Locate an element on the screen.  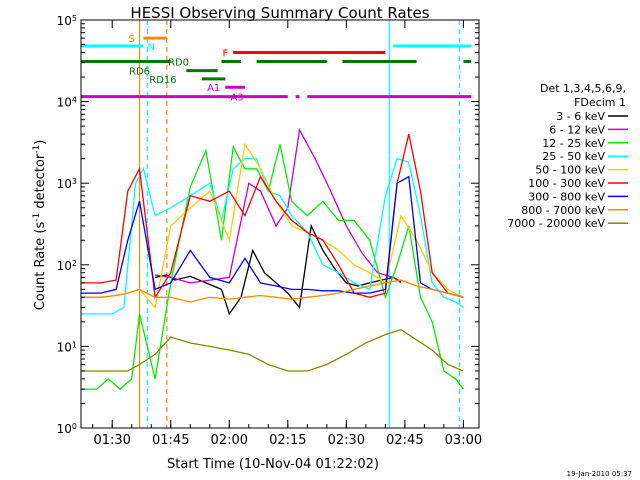
x-tick-label-6: 03:00 is located at coordinates (463, 440).